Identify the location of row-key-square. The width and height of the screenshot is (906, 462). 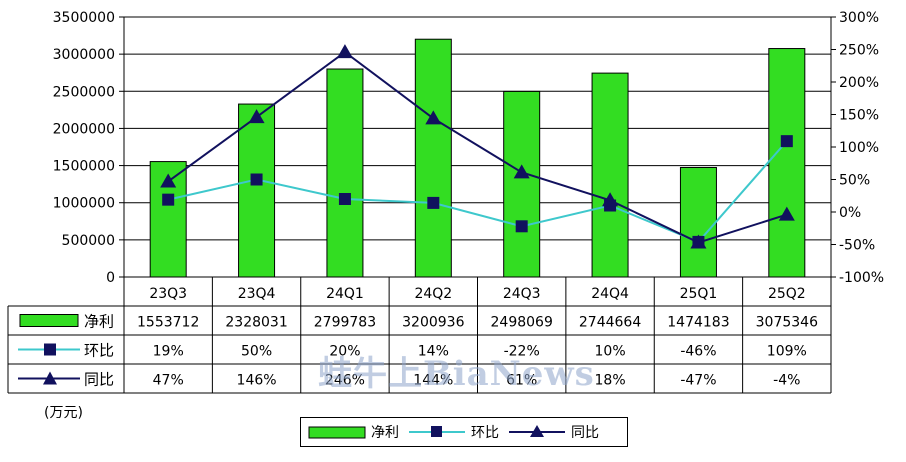
(50, 349).